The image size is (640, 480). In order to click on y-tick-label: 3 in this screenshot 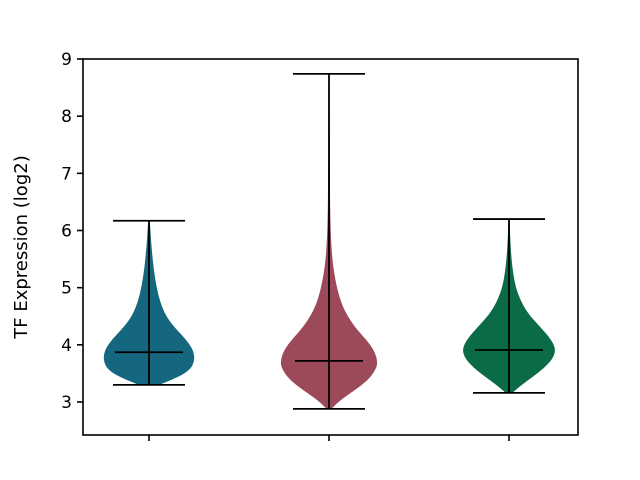, I will do `click(66, 403)`.